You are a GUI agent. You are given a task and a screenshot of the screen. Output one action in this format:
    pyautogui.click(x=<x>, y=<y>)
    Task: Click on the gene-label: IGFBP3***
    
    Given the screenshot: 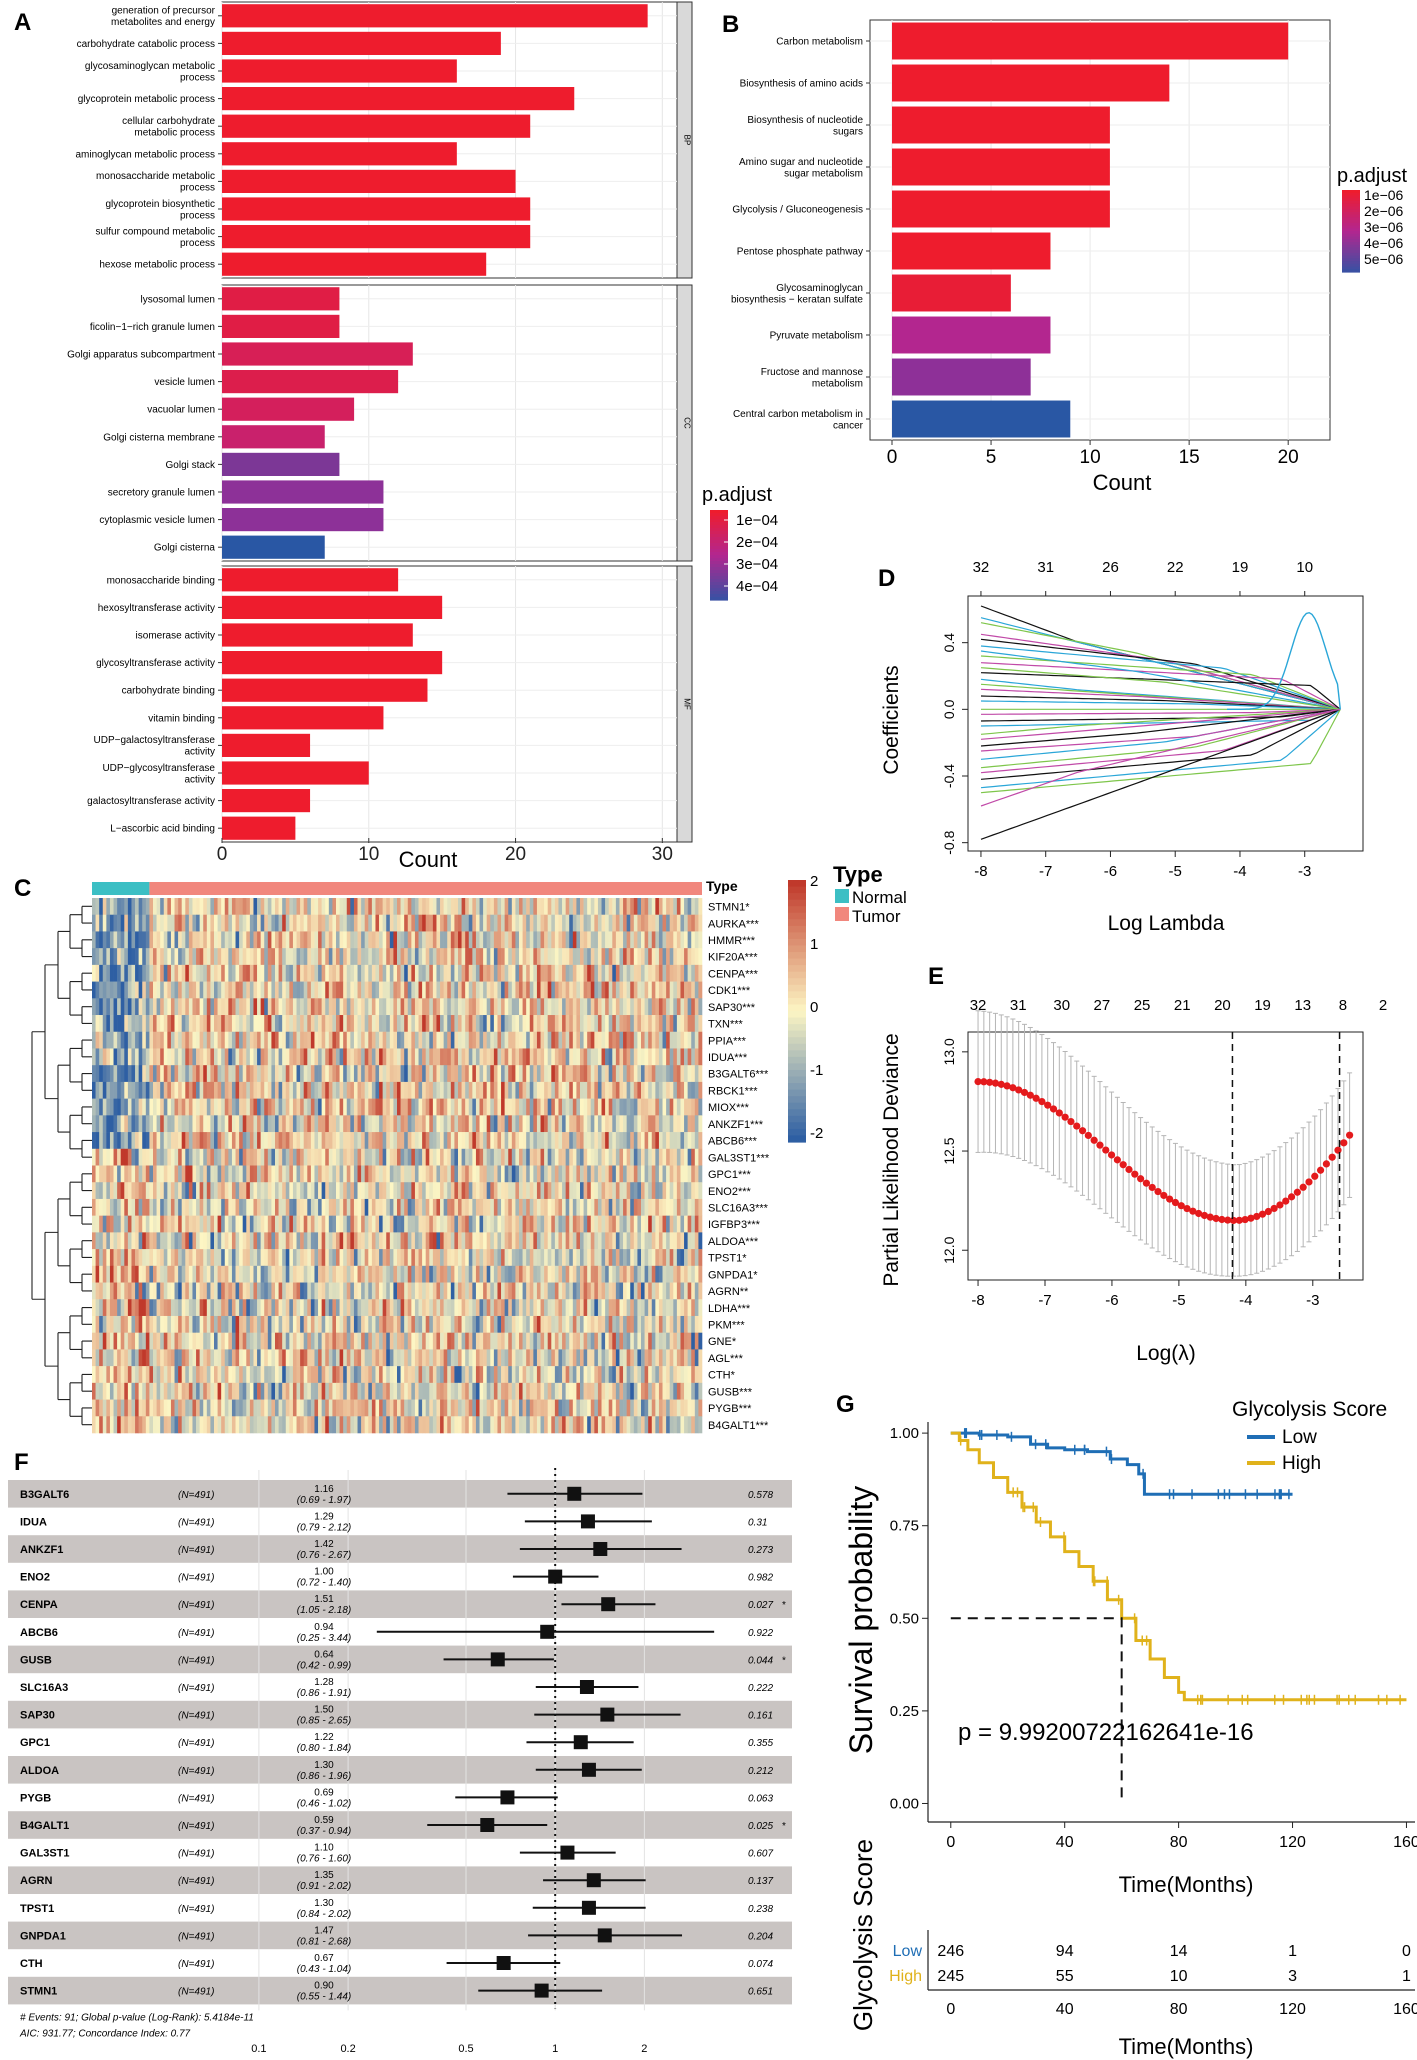 What is the action you would take?
    pyautogui.click(x=734, y=1225)
    